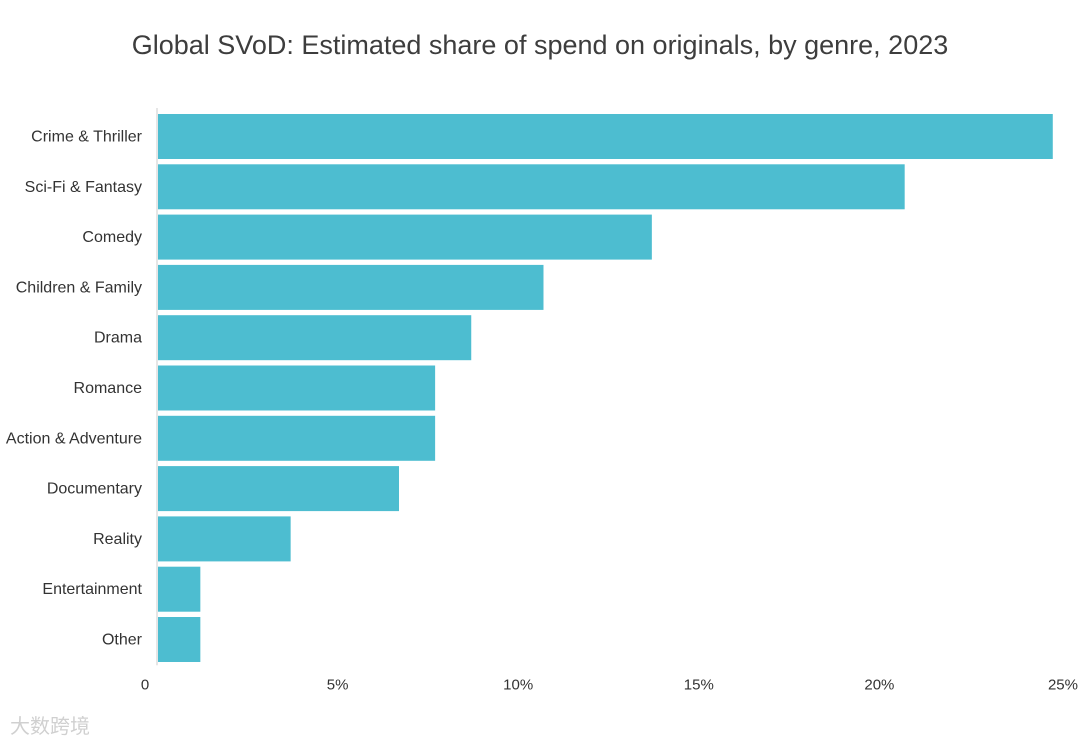 The image size is (1080, 744). I want to click on x-tick-label: 15%, so click(699, 684).